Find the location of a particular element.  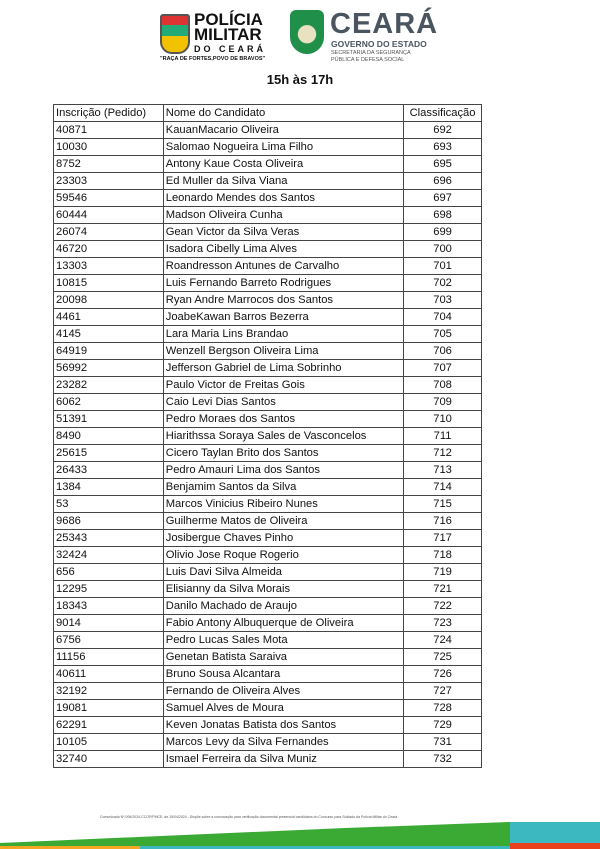

table-row: 53 Marcos Vinicius Ribeiro Nunes 715 is located at coordinates (267, 504).